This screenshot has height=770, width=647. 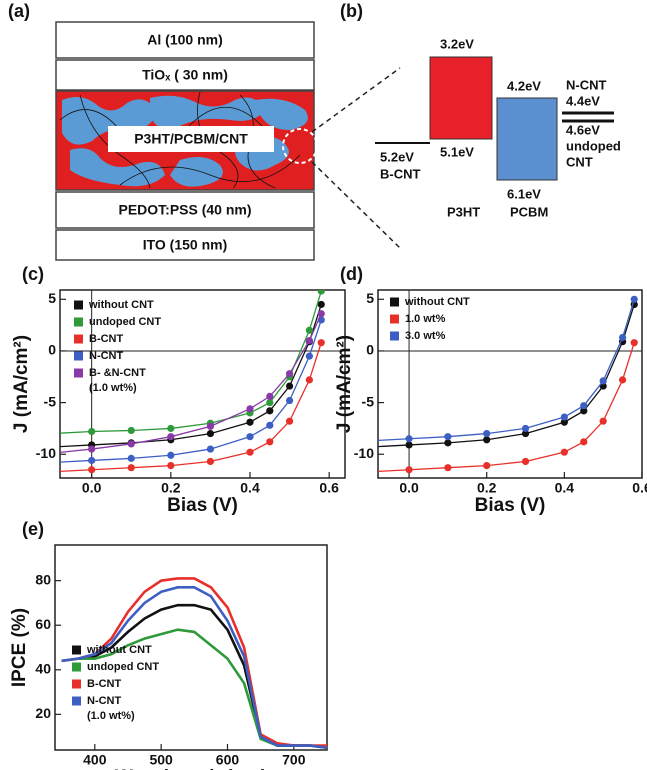 What do you see at coordinates (524, 193) in the screenshot?
I see `energy-label: 6.1eV` at bounding box center [524, 193].